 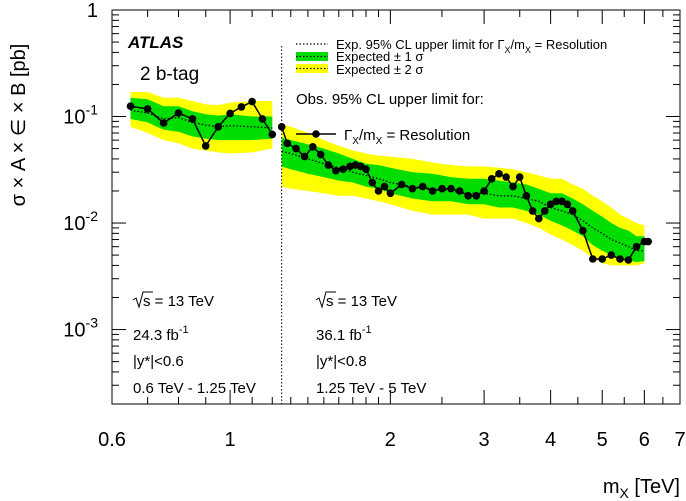 I want to click on right_region-mass-range: 1.25 TeV - 5 TeV, so click(x=371, y=388).